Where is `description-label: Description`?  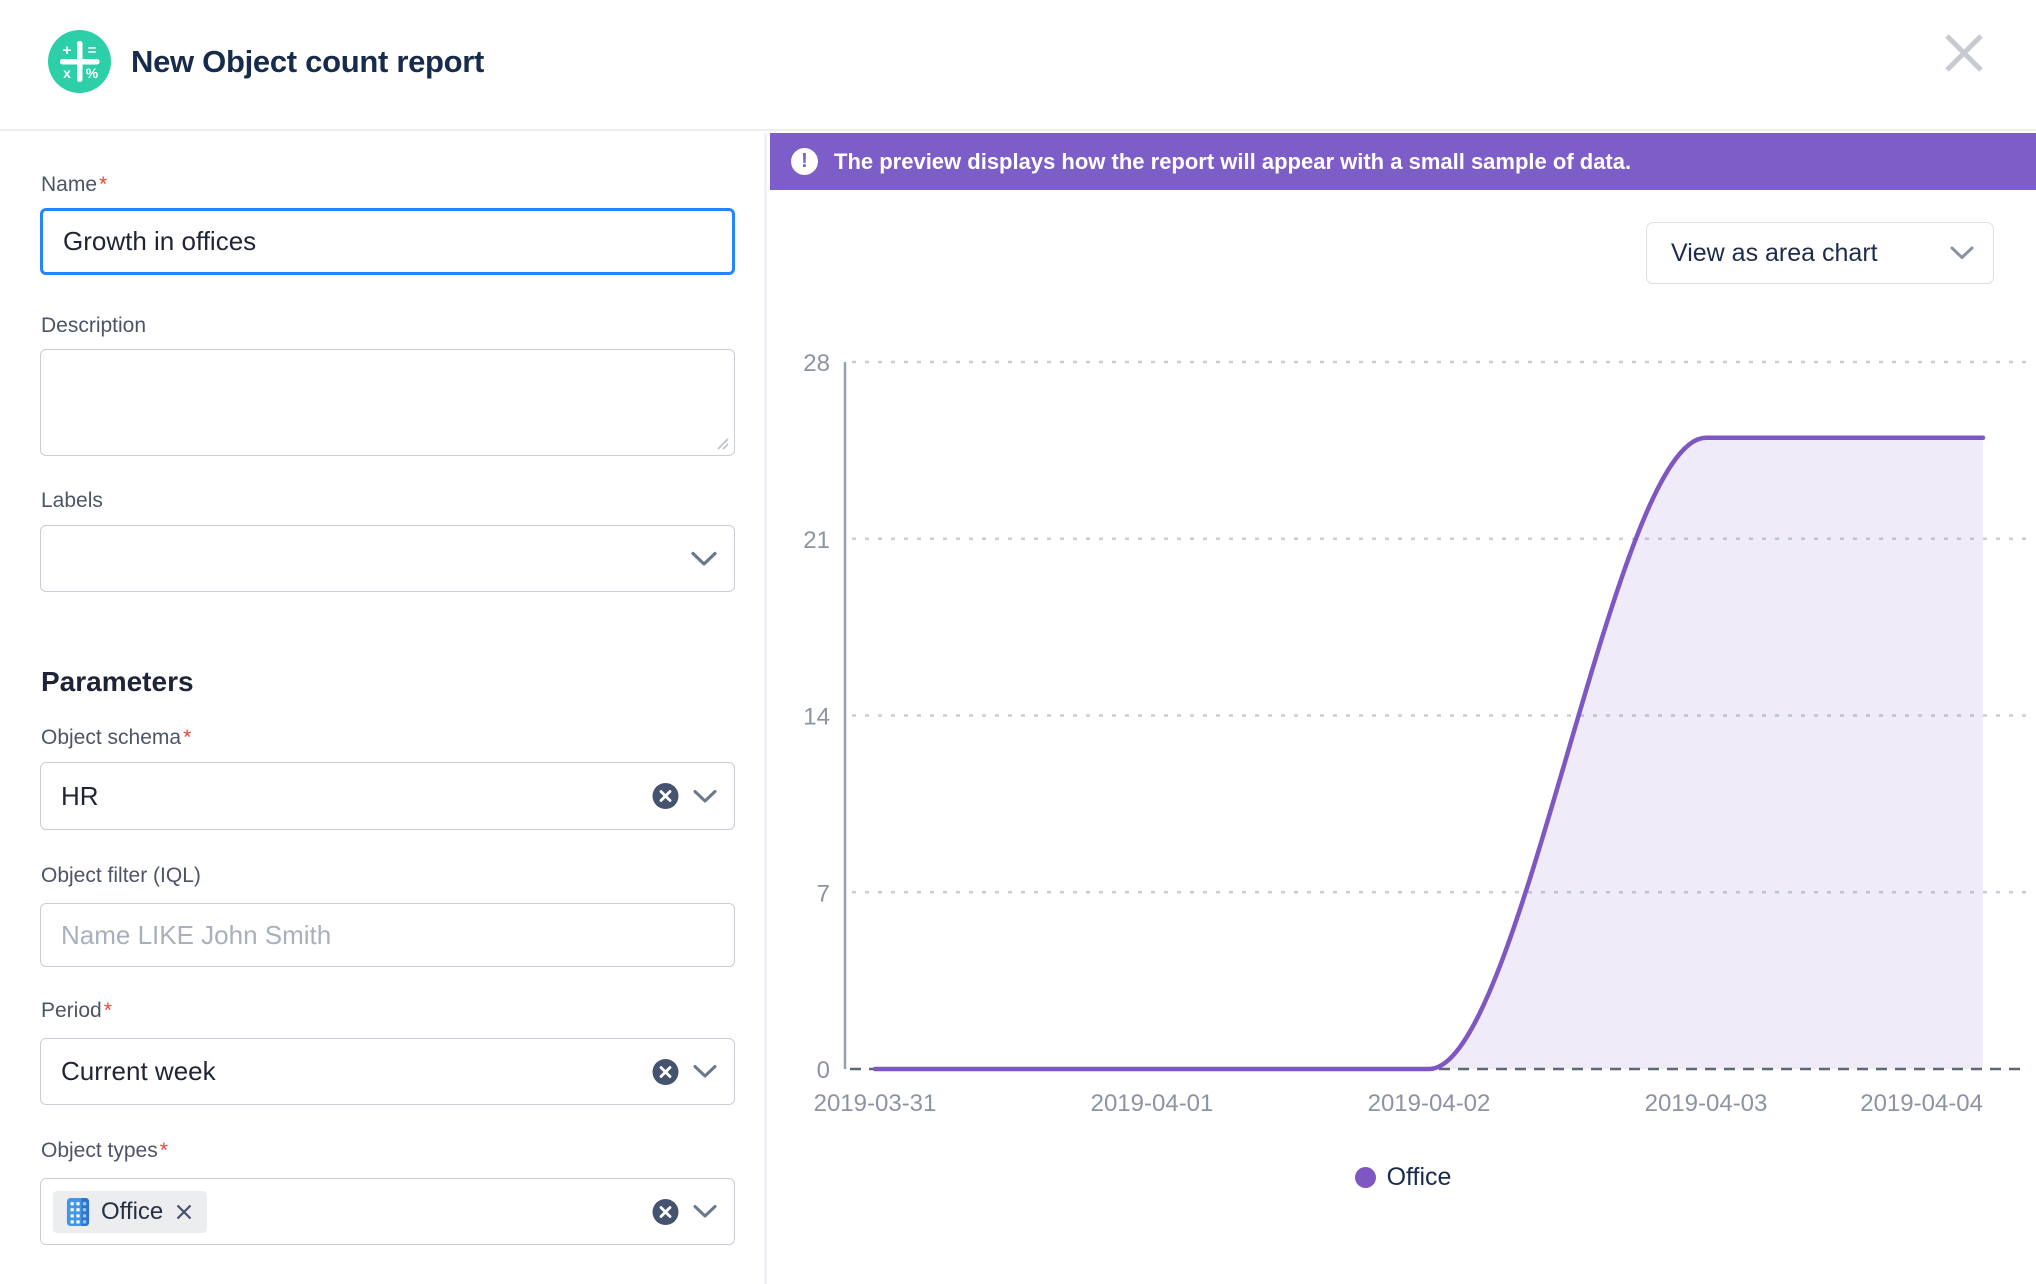 description-label: Description is located at coordinates (94, 325).